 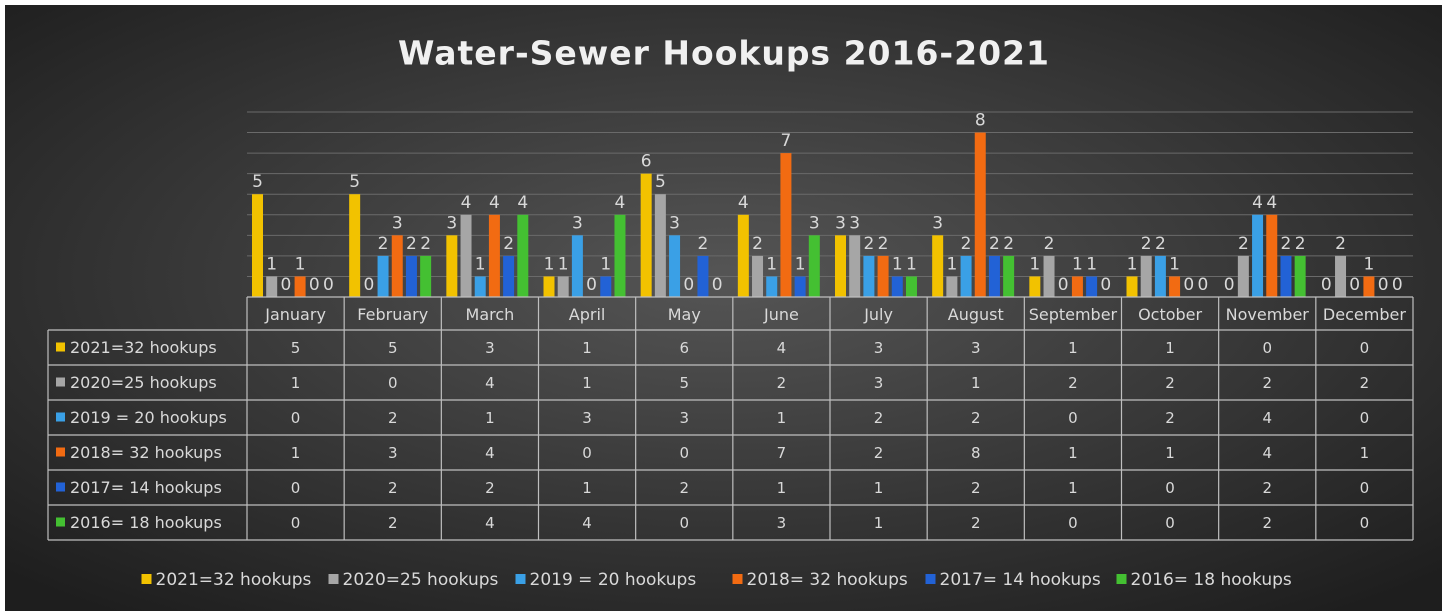 What do you see at coordinates (587, 314) in the screenshot?
I see `x-tick-label: April` at bounding box center [587, 314].